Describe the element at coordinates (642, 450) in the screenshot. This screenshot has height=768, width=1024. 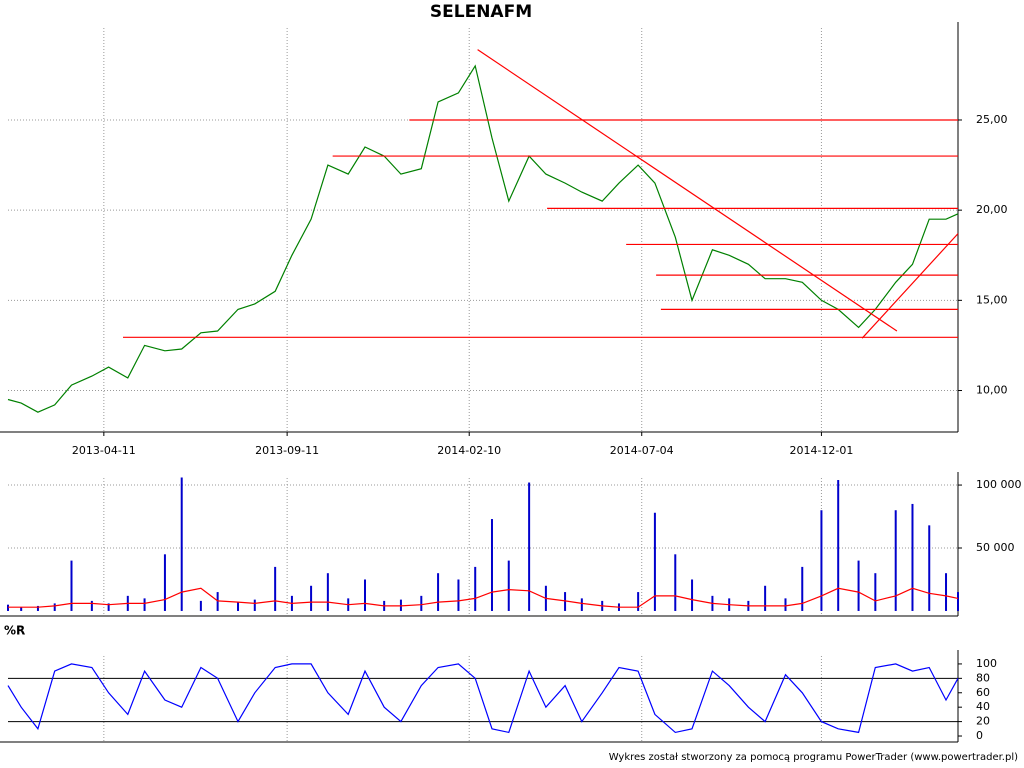
I see `x-tick-label: 2014-07-04` at that location.